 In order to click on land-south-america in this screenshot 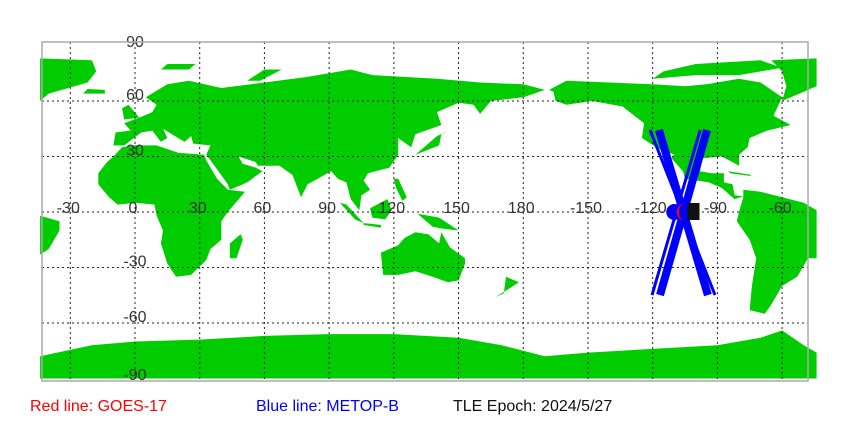, I will do `click(776, 251)`.